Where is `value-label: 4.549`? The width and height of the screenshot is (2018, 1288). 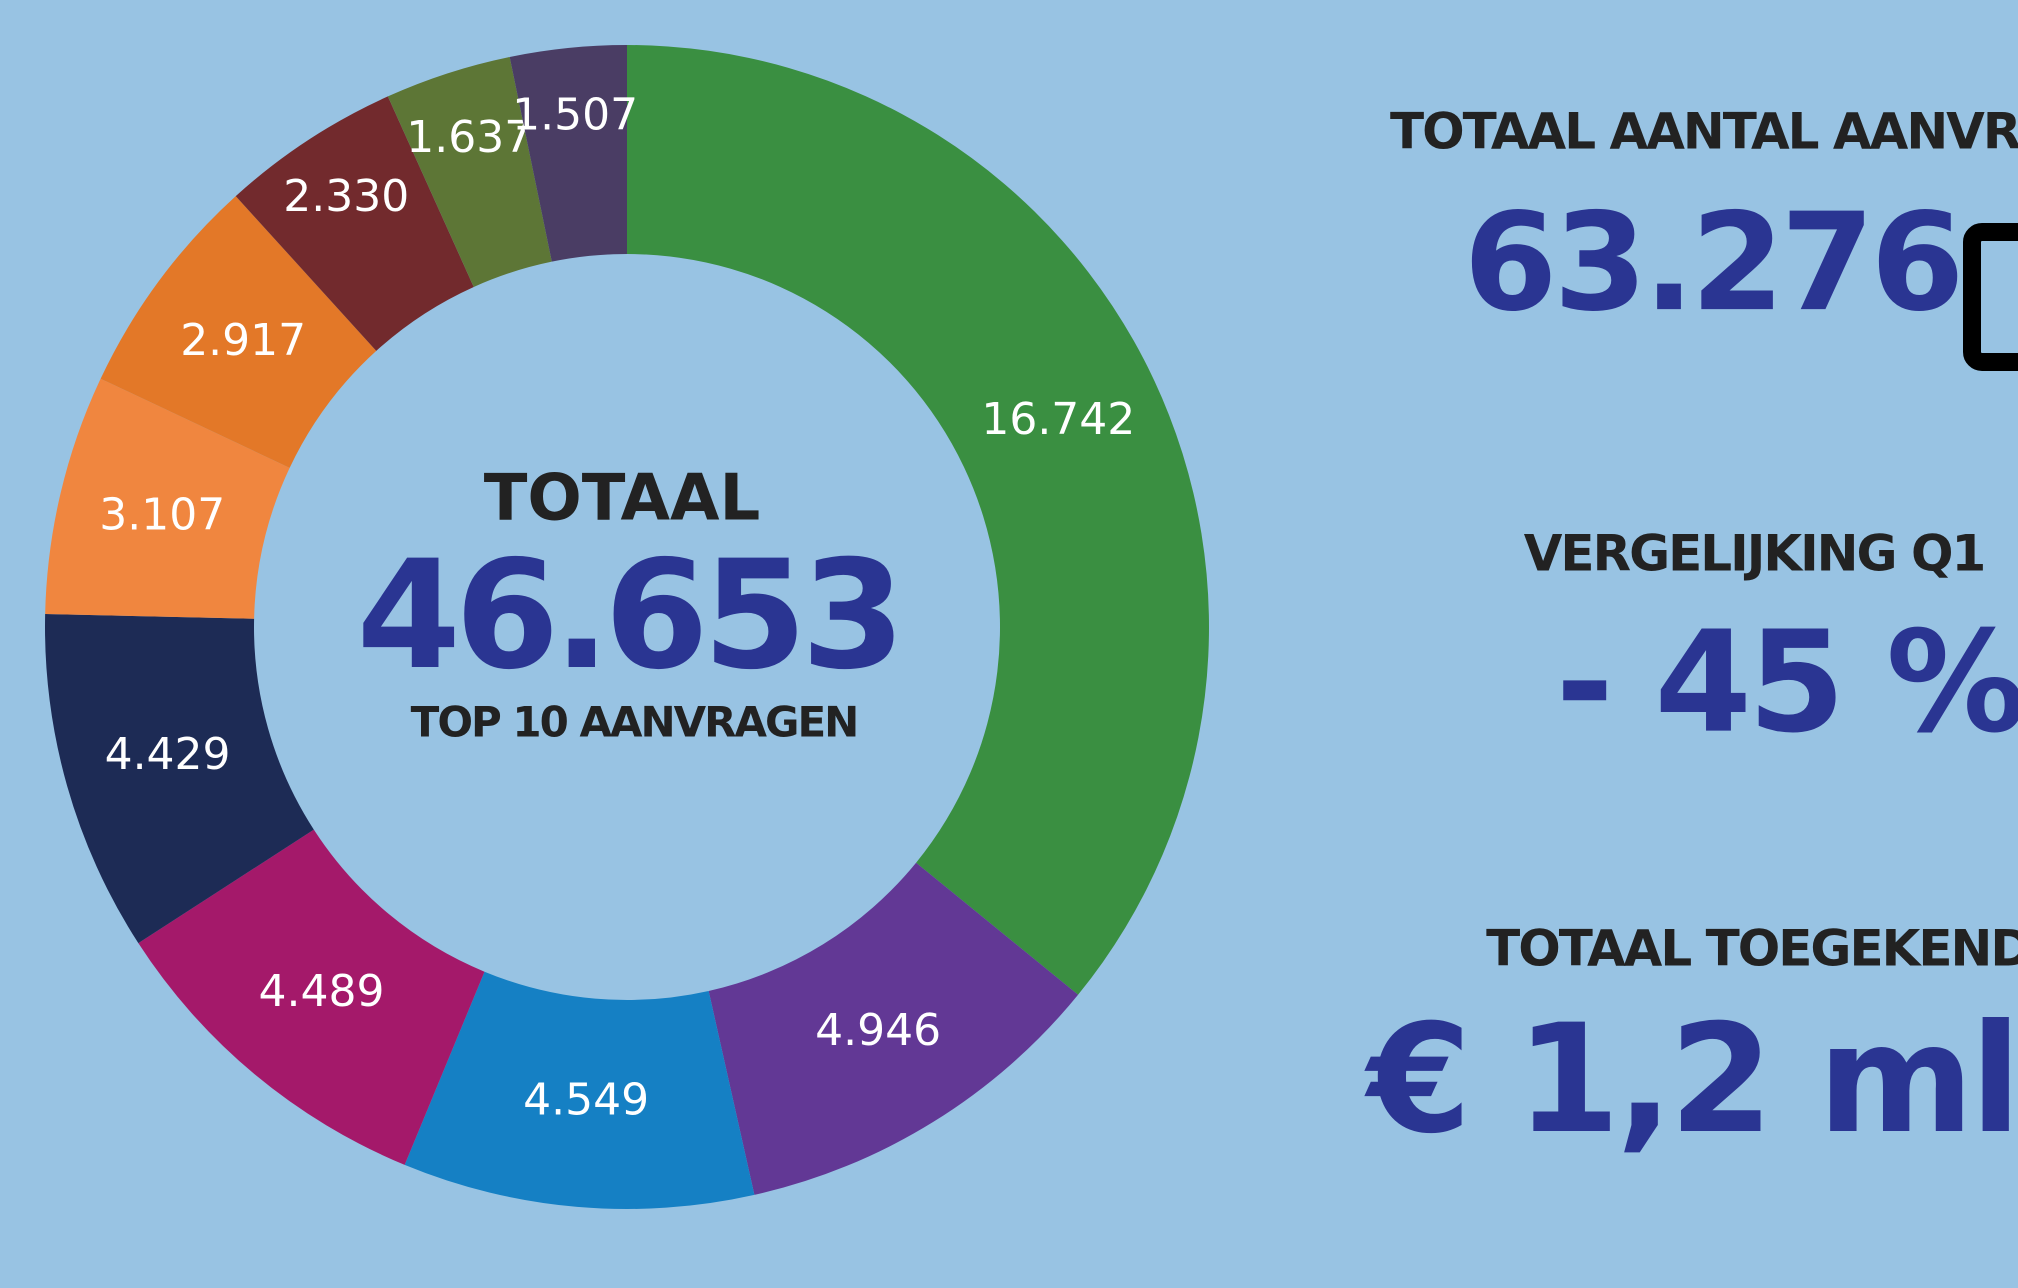 value-label: 4.549 is located at coordinates (586, 1100).